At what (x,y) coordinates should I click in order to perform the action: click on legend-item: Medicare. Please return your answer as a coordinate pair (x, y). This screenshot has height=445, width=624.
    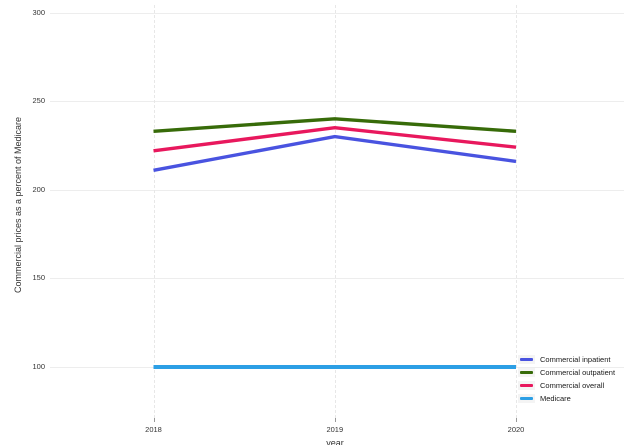
    Looking at the image, I should click on (571, 398).